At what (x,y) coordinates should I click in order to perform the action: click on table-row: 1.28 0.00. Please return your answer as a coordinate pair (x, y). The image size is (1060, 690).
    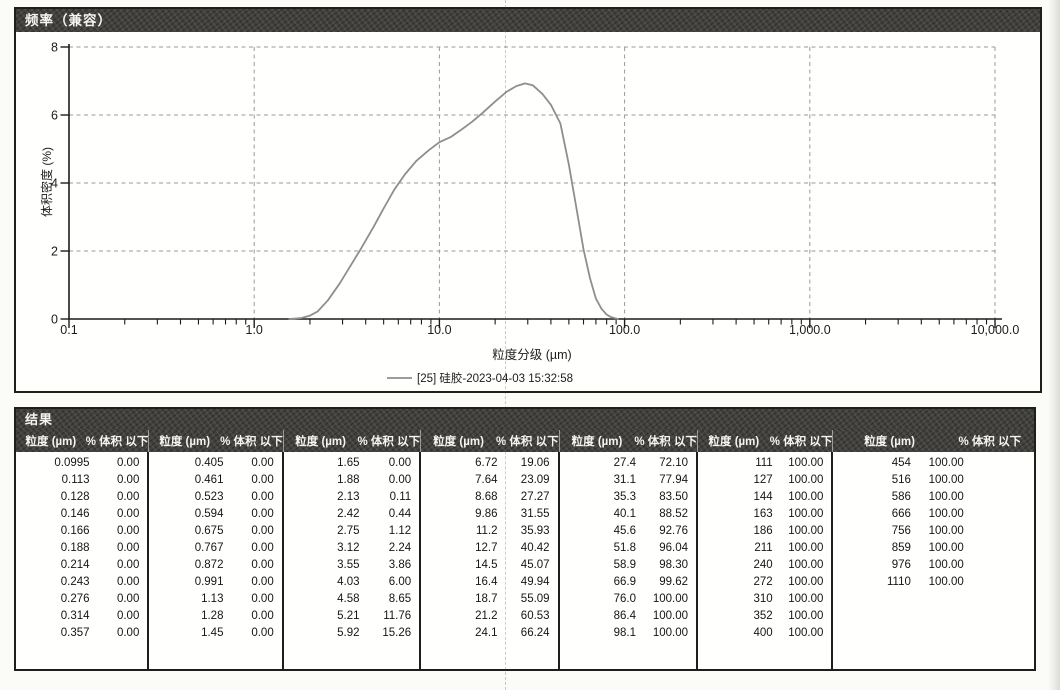
    Looking at the image, I should click on (215, 616).